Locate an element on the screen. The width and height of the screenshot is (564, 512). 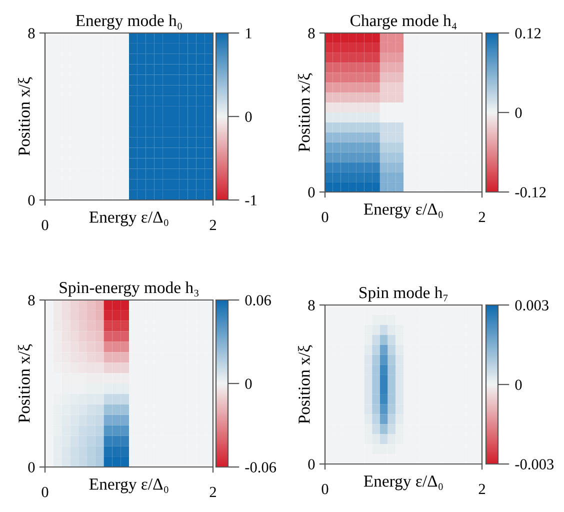
color-bar-label: -0.06 is located at coordinates (260, 467).